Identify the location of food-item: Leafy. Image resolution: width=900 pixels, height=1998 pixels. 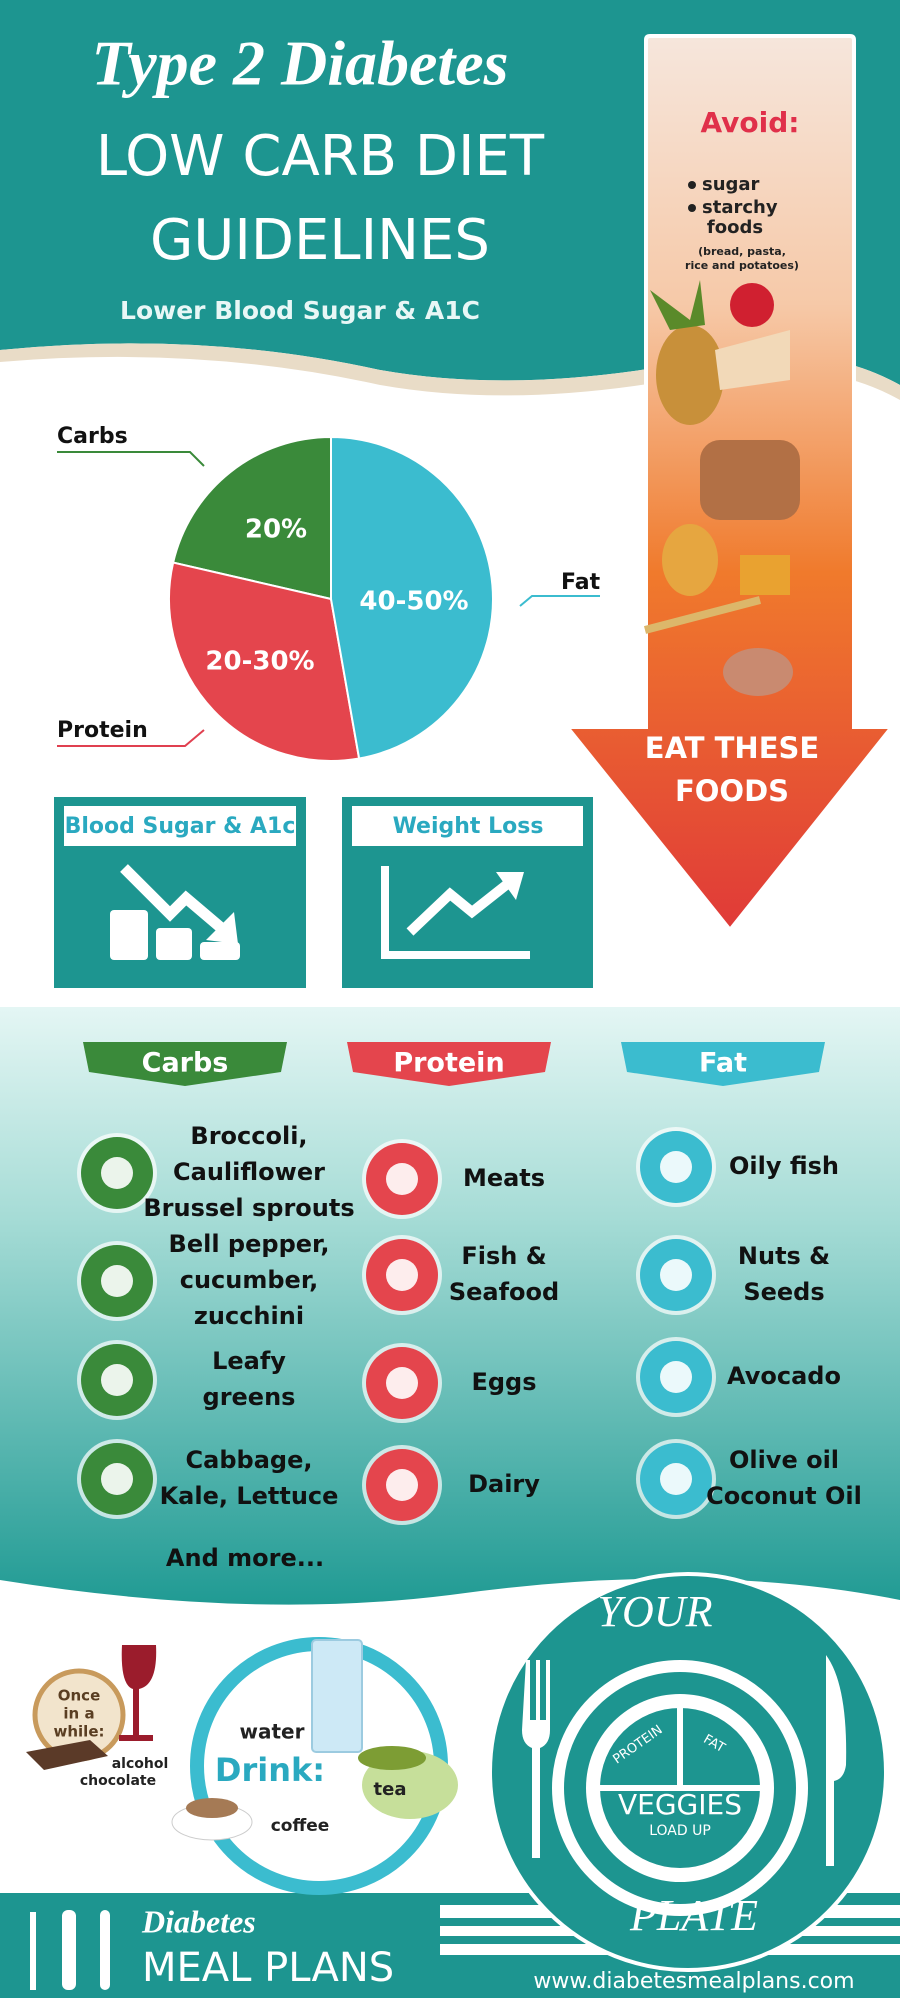
(249, 1361).